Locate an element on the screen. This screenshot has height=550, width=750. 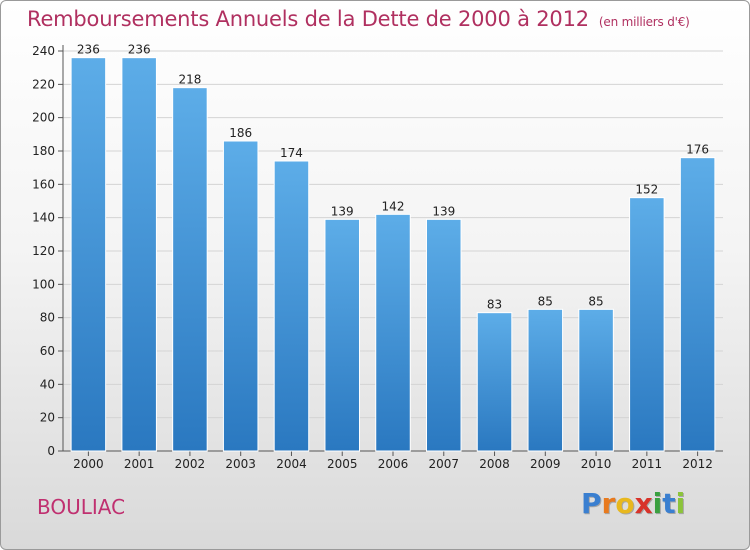
x-tick-label-2003: 2003 is located at coordinates (240, 464).